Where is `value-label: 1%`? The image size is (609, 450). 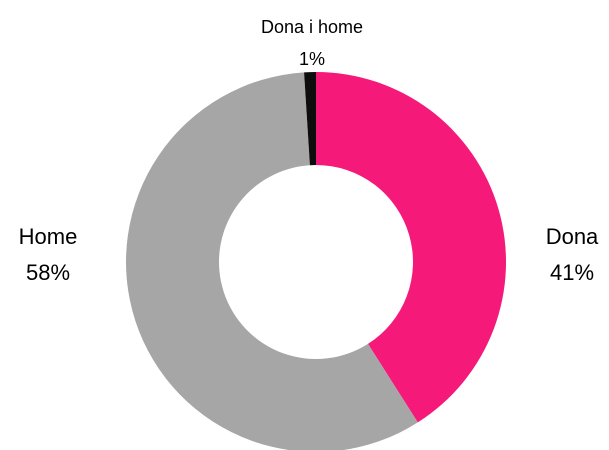
value-label: 1% is located at coordinates (312, 59).